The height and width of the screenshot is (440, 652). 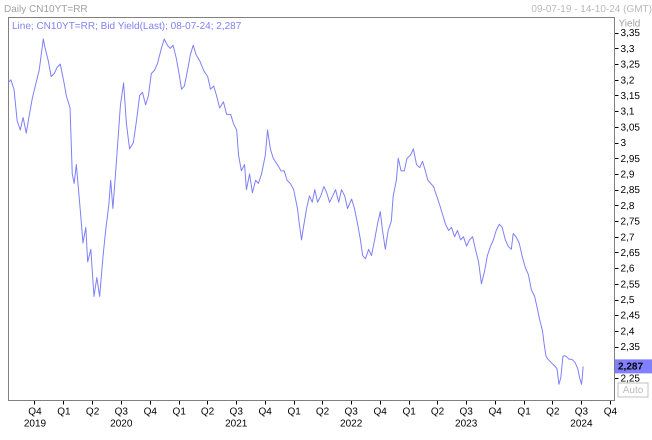 I want to click on y-tick-label: 3,25, so click(x=630, y=65).